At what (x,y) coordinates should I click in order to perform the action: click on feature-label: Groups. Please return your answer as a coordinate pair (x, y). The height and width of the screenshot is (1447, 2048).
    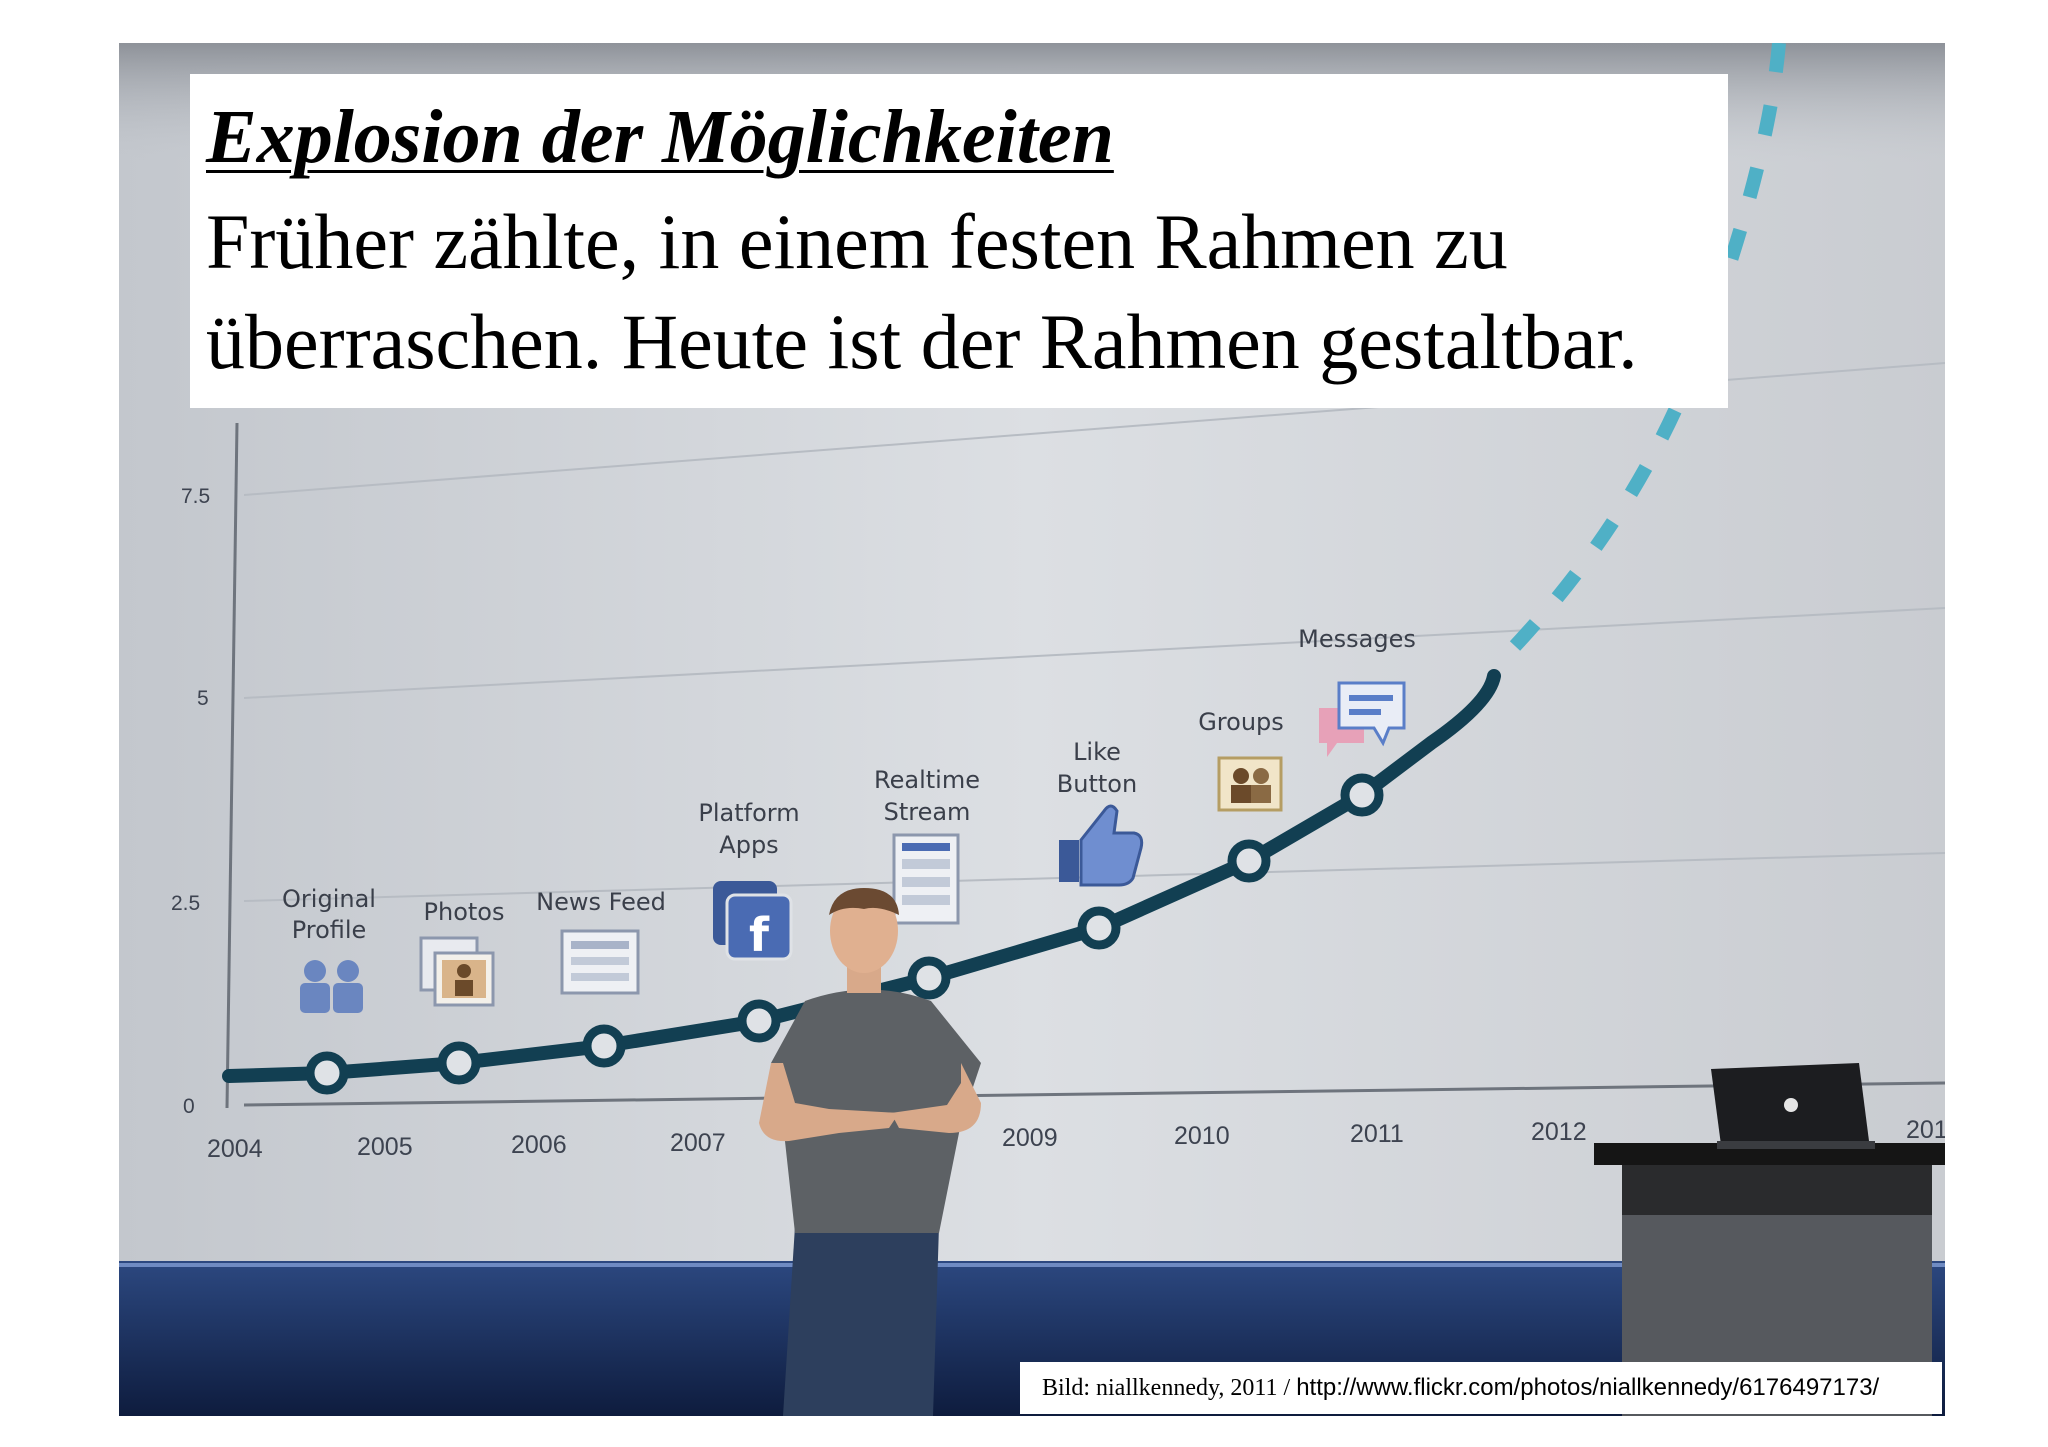
    Looking at the image, I should click on (1241, 722).